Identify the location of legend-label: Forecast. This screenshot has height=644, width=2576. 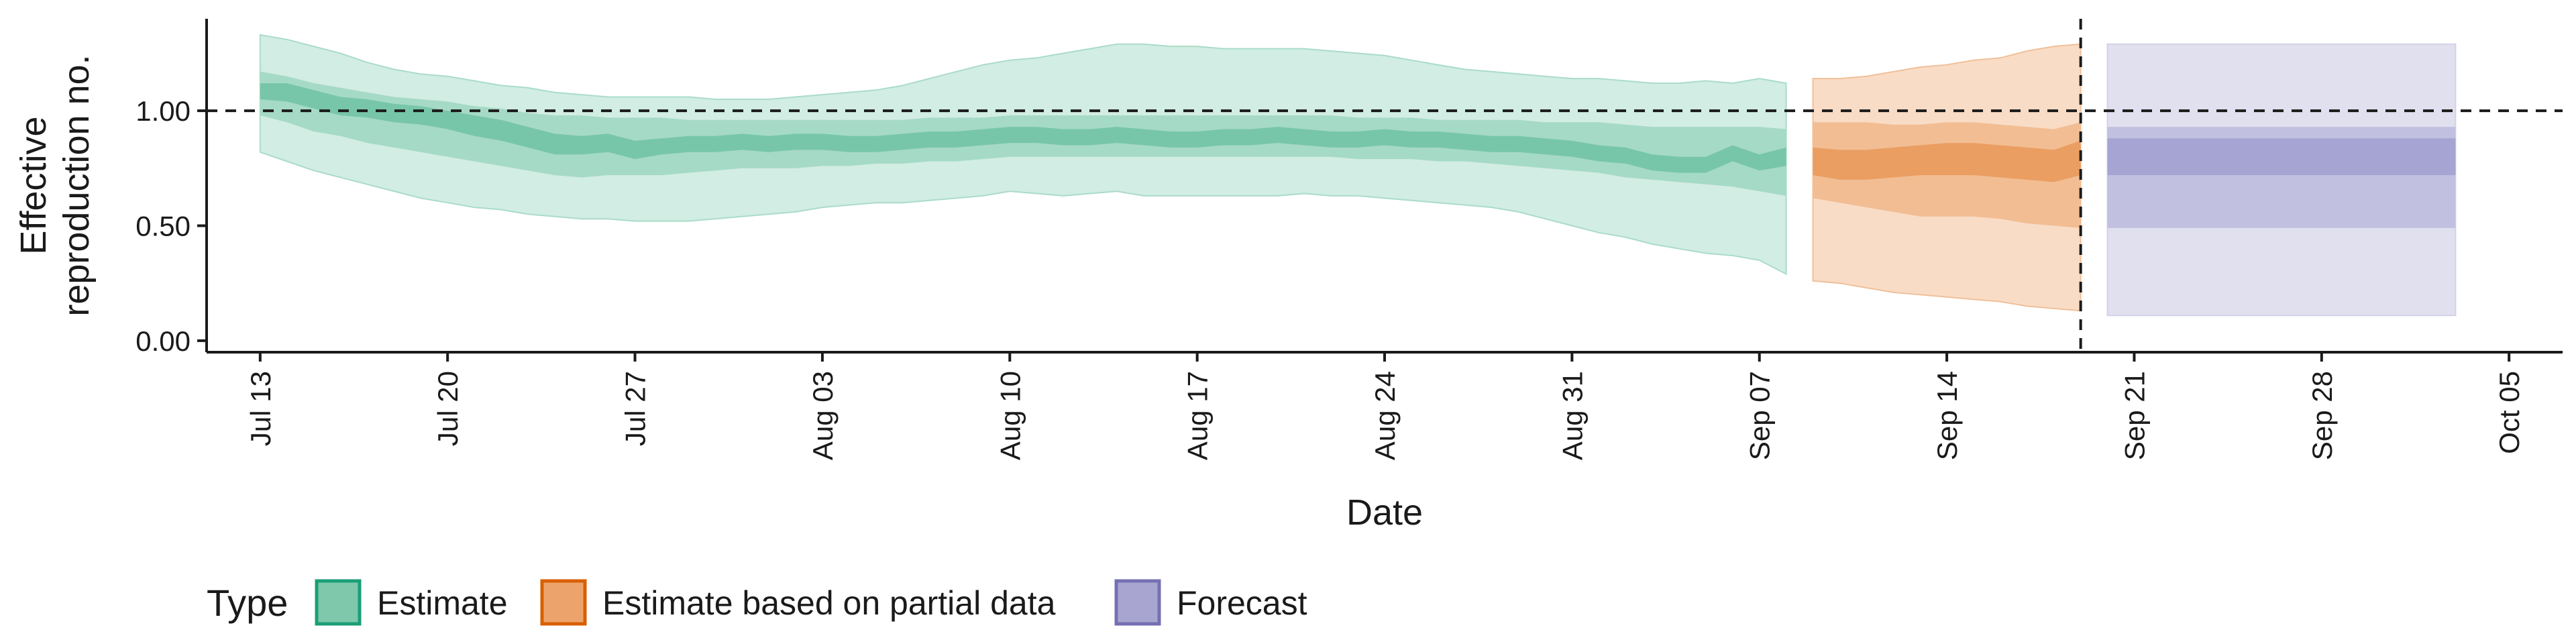
(1242, 603).